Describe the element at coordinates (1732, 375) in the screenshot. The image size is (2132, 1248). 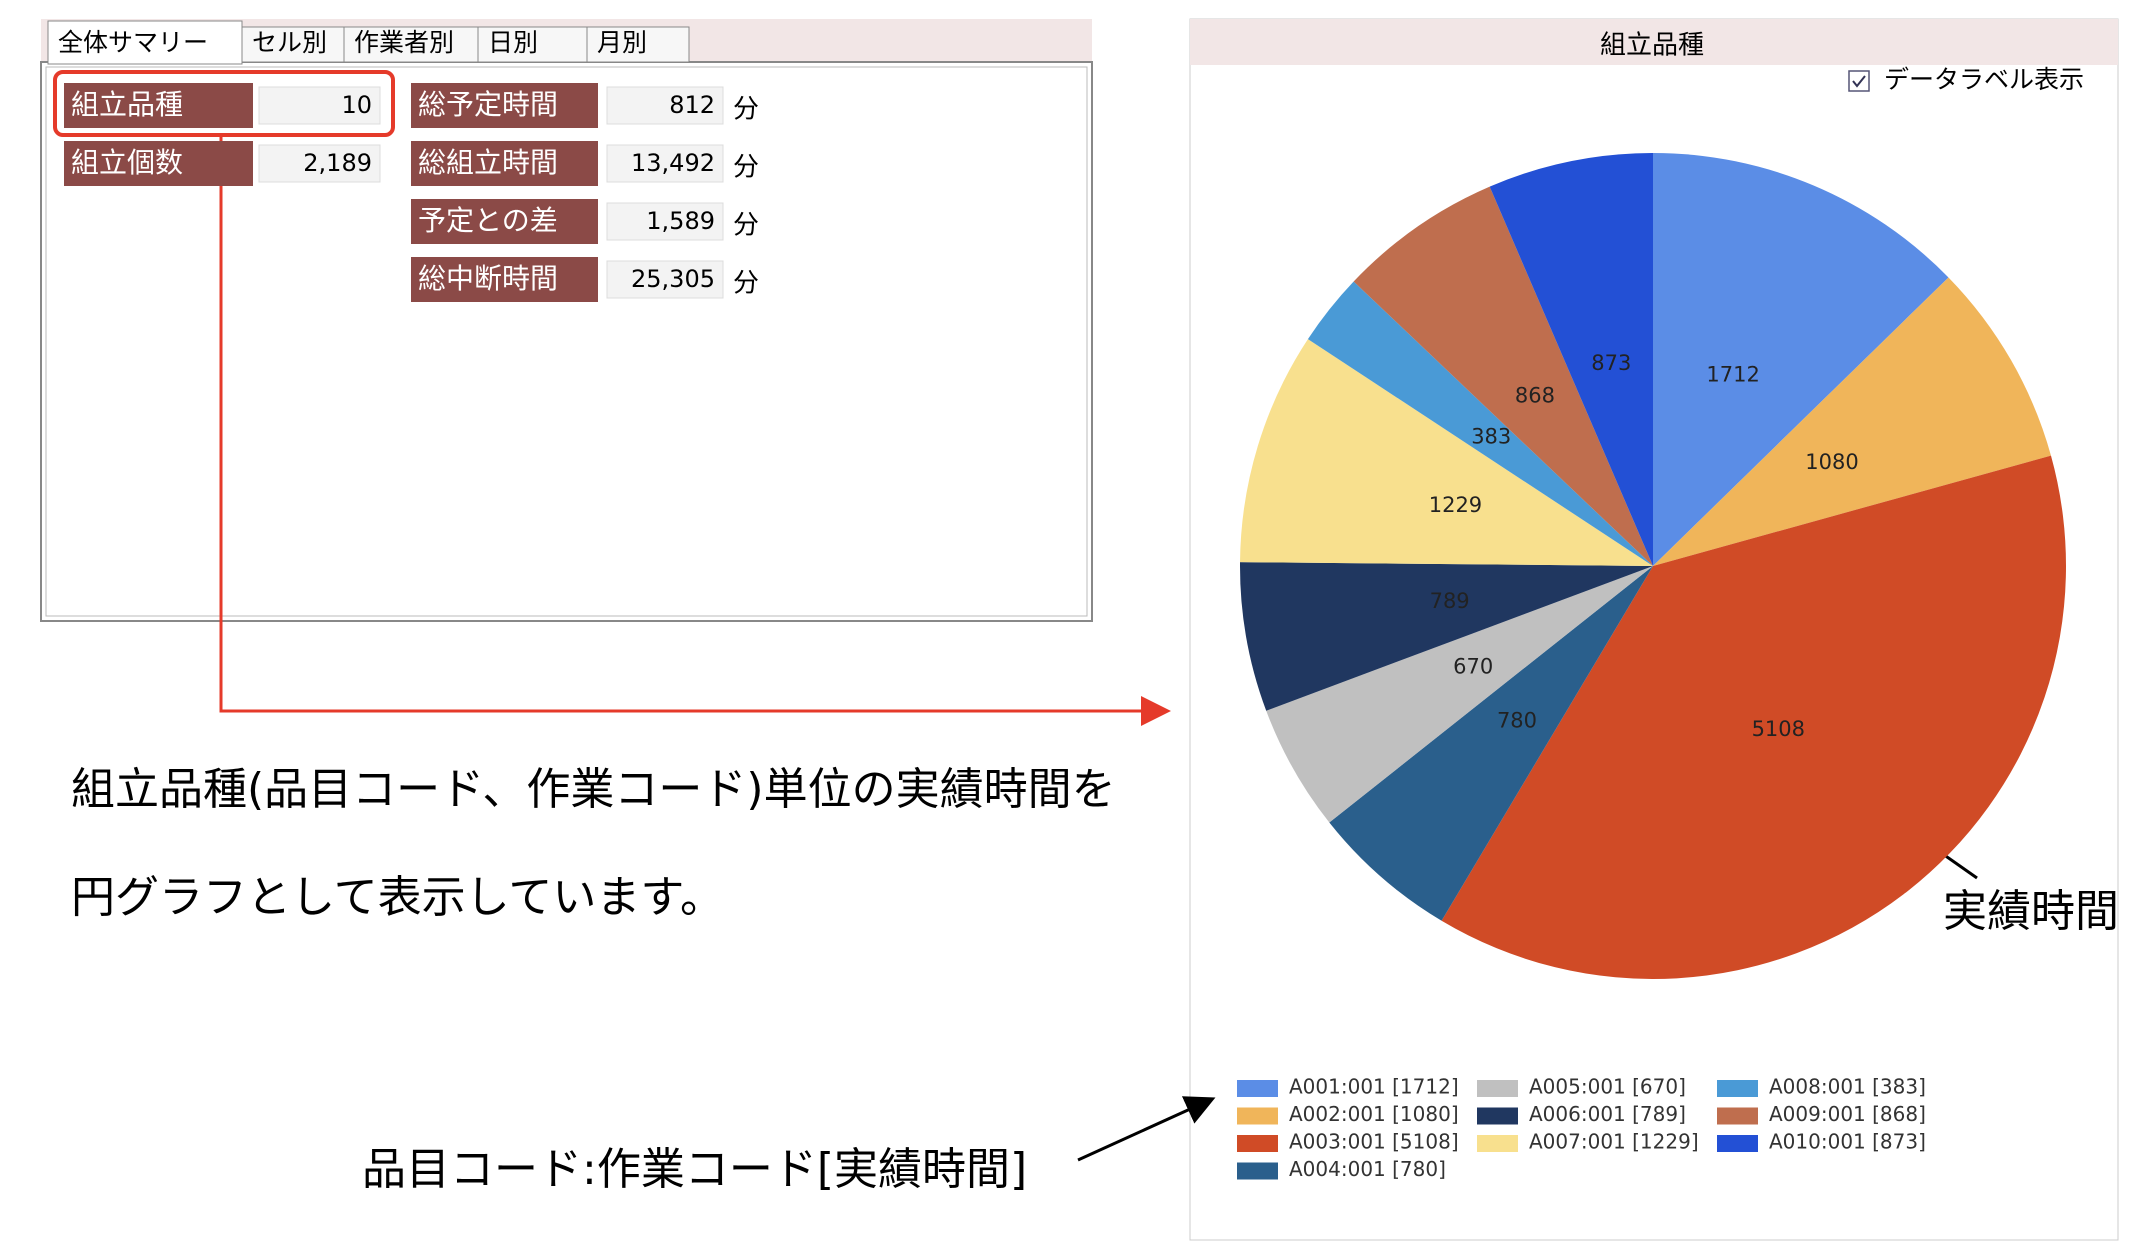
I see `data-label: 1712` at that location.